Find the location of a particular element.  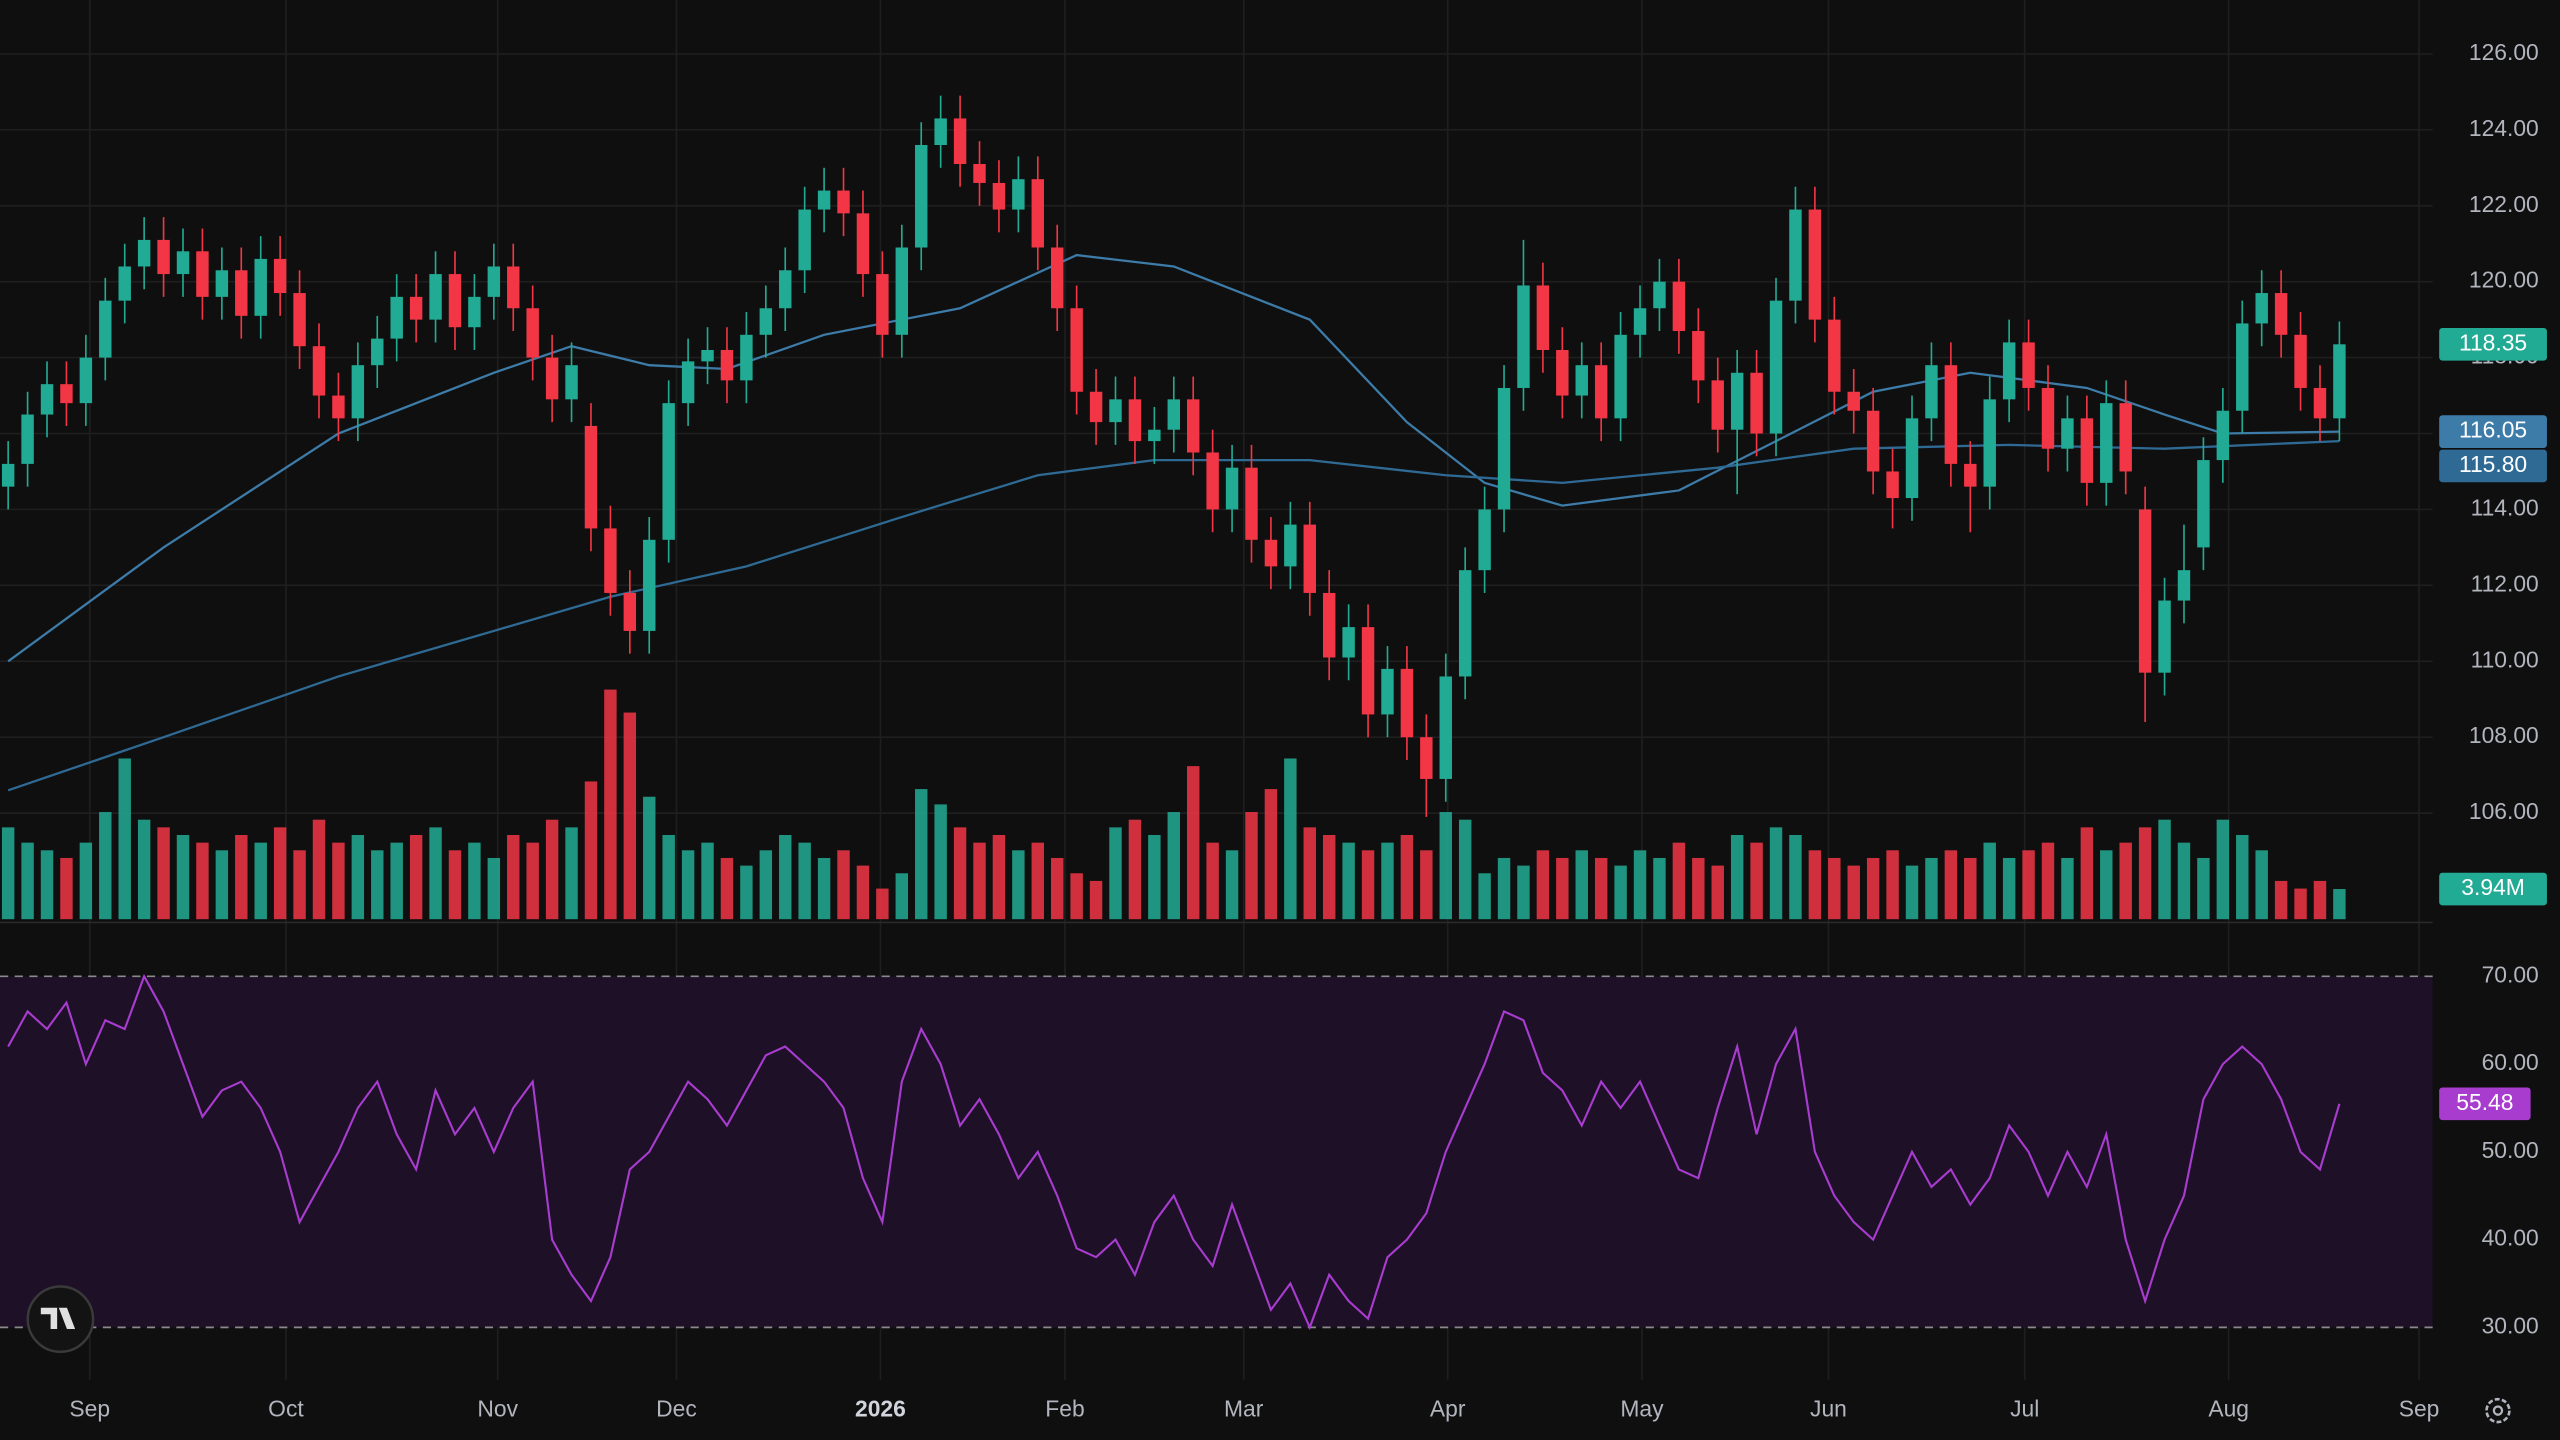

price-tag-label: 115.80 is located at coordinates (2493, 464).